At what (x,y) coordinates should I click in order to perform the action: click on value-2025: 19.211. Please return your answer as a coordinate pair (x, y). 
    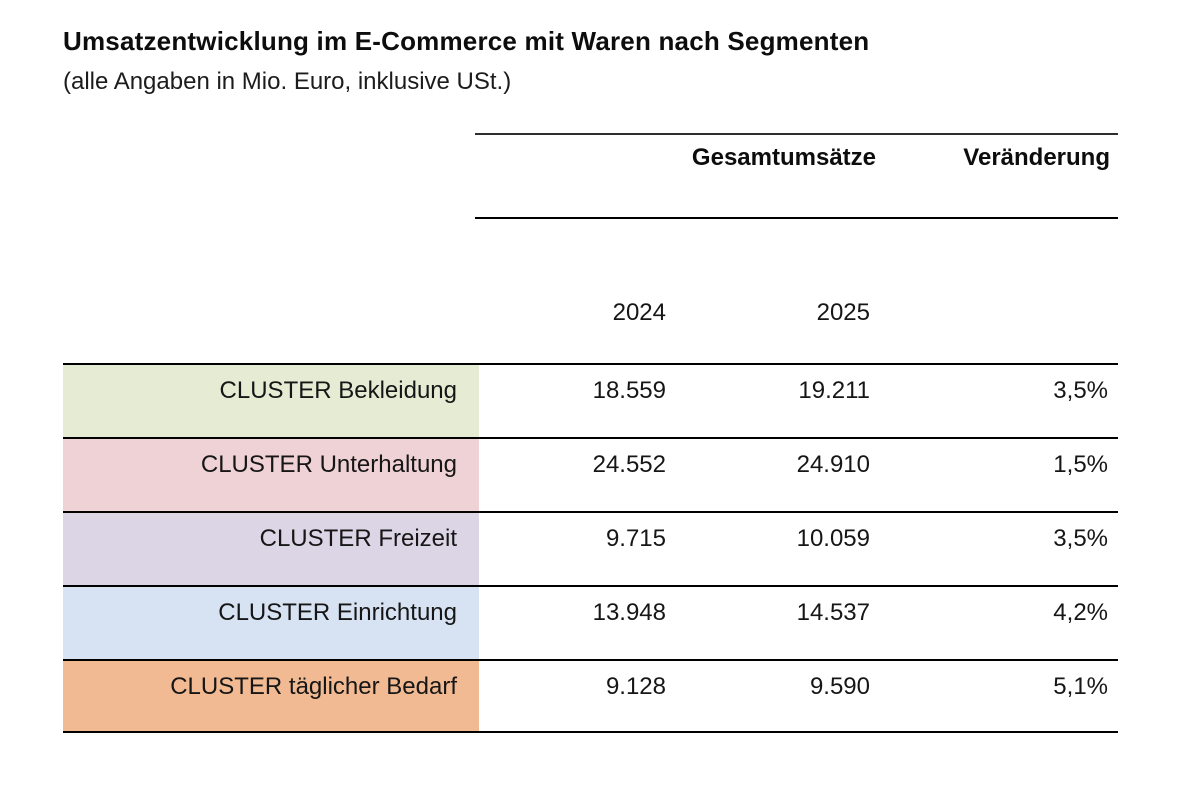
    Looking at the image, I should click on (834, 390).